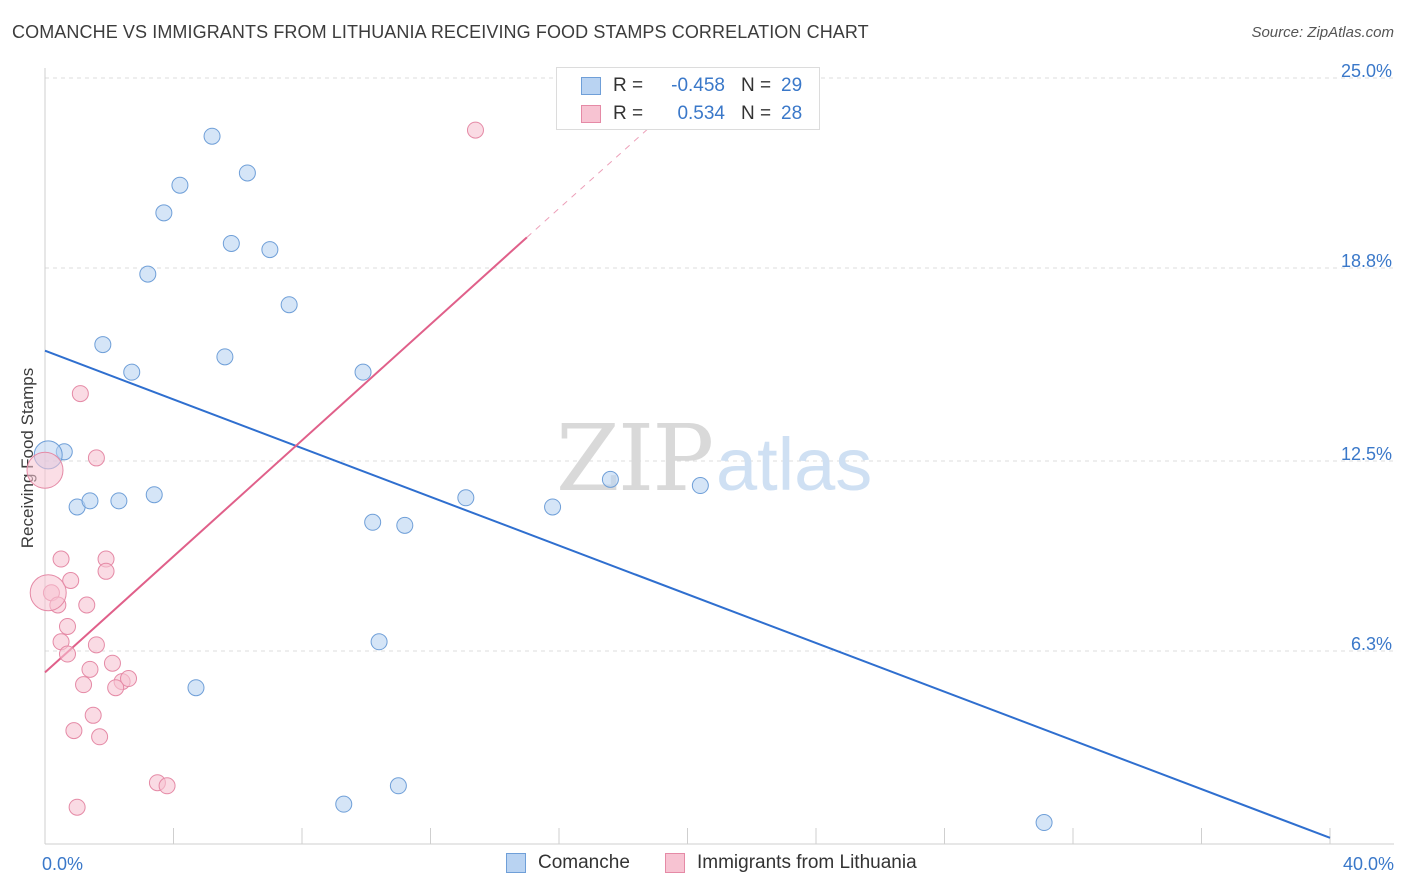  I want to click on series-legend-comanche: Comanche, so click(568, 863).